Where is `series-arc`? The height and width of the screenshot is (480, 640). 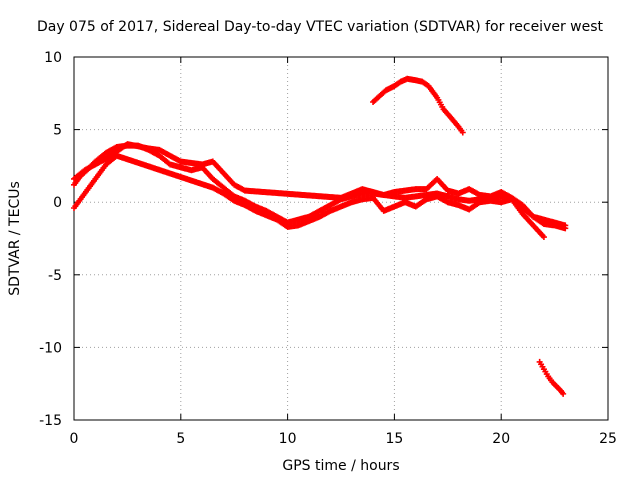 series-arc is located at coordinates (418, 105).